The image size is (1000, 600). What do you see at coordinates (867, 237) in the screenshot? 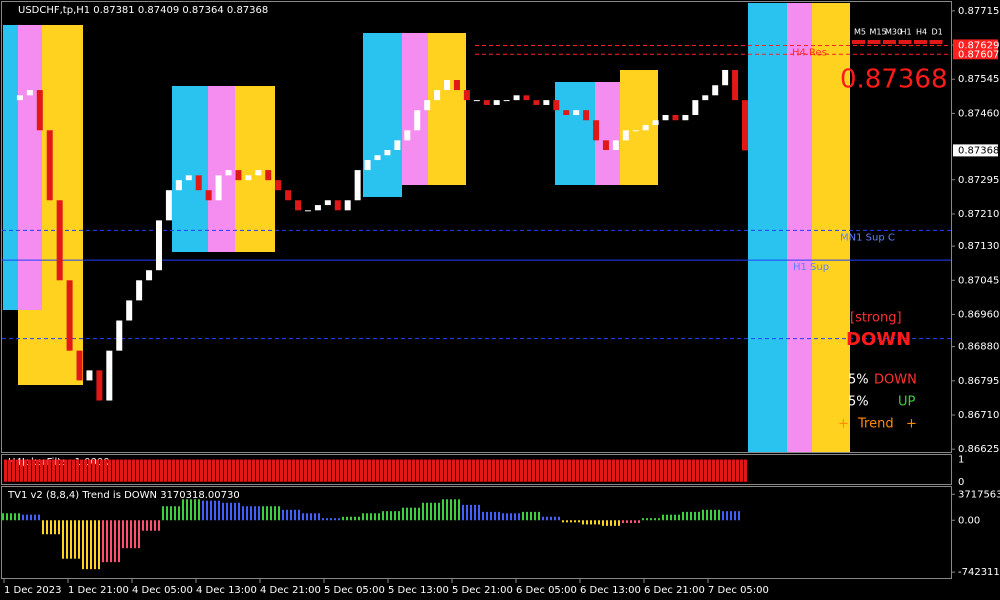
I see `level-label: MN1 Sup C` at bounding box center [867, 237].